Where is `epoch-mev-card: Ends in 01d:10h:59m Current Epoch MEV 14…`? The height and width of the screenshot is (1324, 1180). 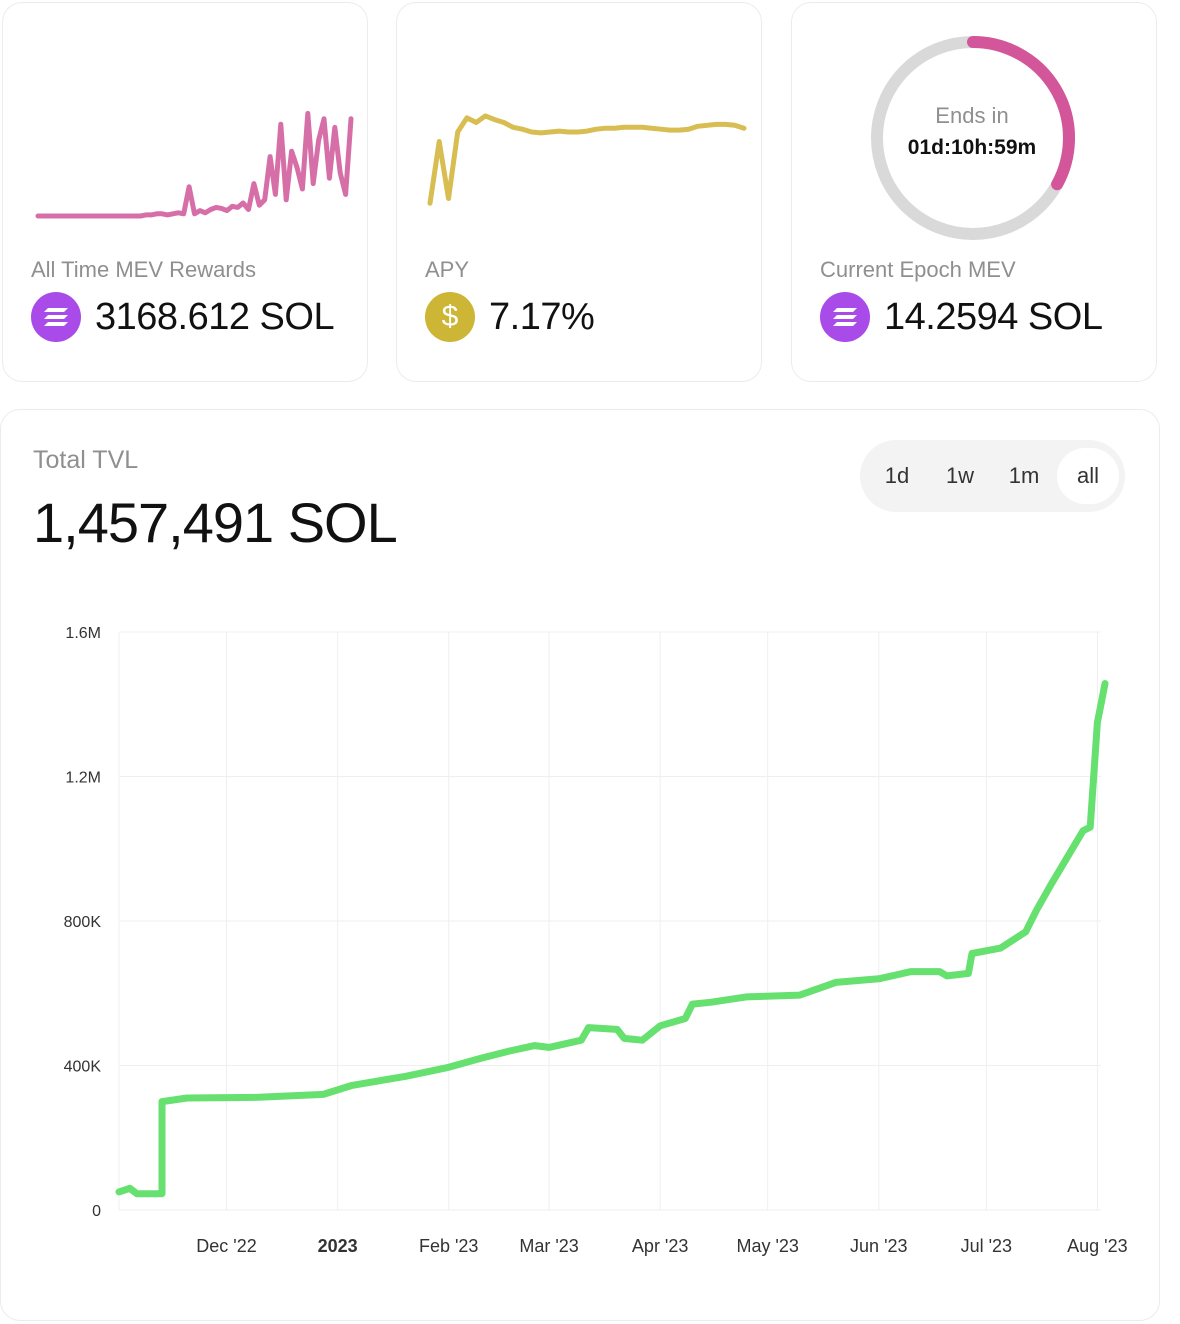
epoch-mev-card: Ends in 01d:10h:59m Current Epoch MEV 14… is located at coordinates (974, 192).